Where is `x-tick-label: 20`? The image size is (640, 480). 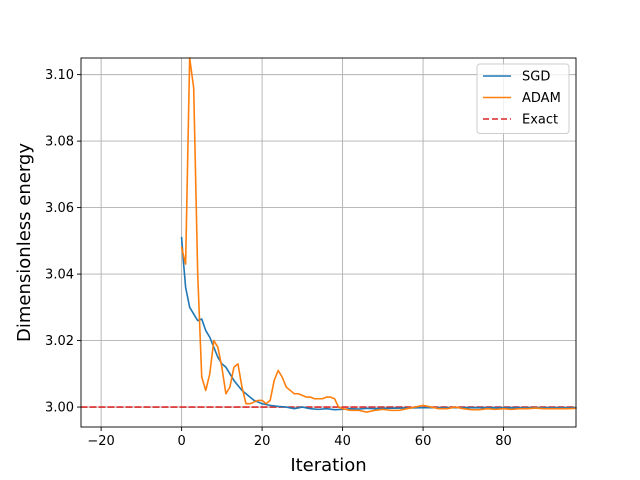
x-tick-label: 20 is located at coordinates (262, 441).